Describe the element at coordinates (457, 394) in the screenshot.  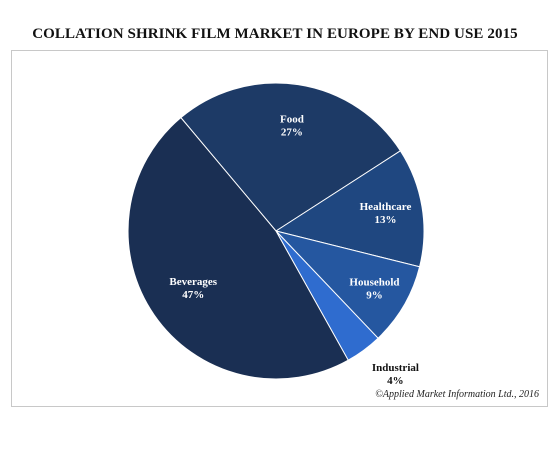
I see `copyright-credit: ©Applied Market Information Ltd., 2016` at that location.